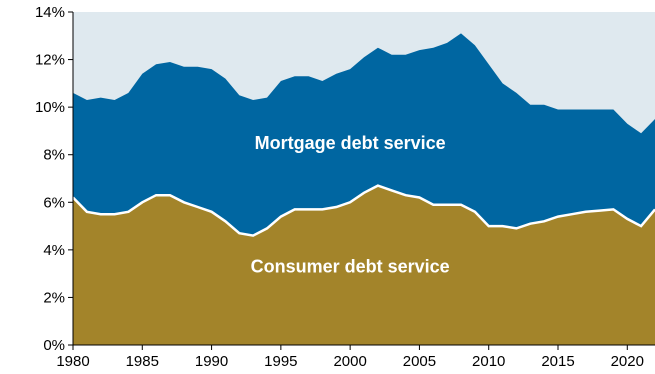  I want to click on y-tick-label: 6%, so click(54, 202).